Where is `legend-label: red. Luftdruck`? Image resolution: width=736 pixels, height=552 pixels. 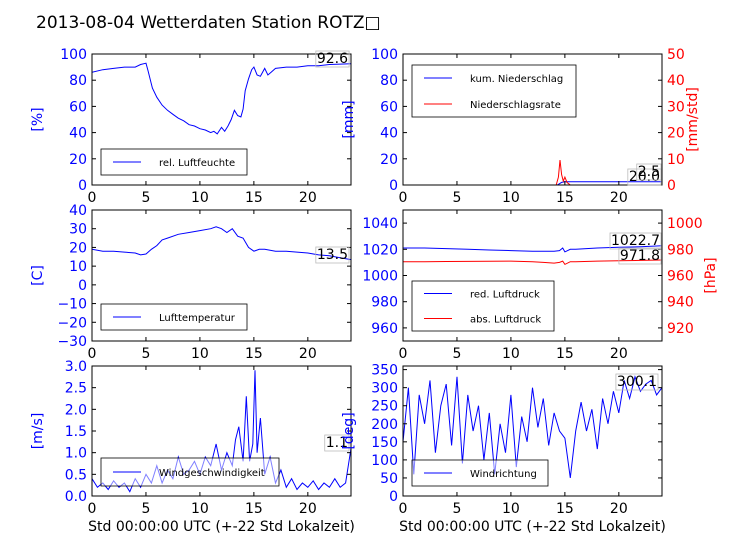 legend-label: red. Luftdruck is located at coordinates (505, 295).